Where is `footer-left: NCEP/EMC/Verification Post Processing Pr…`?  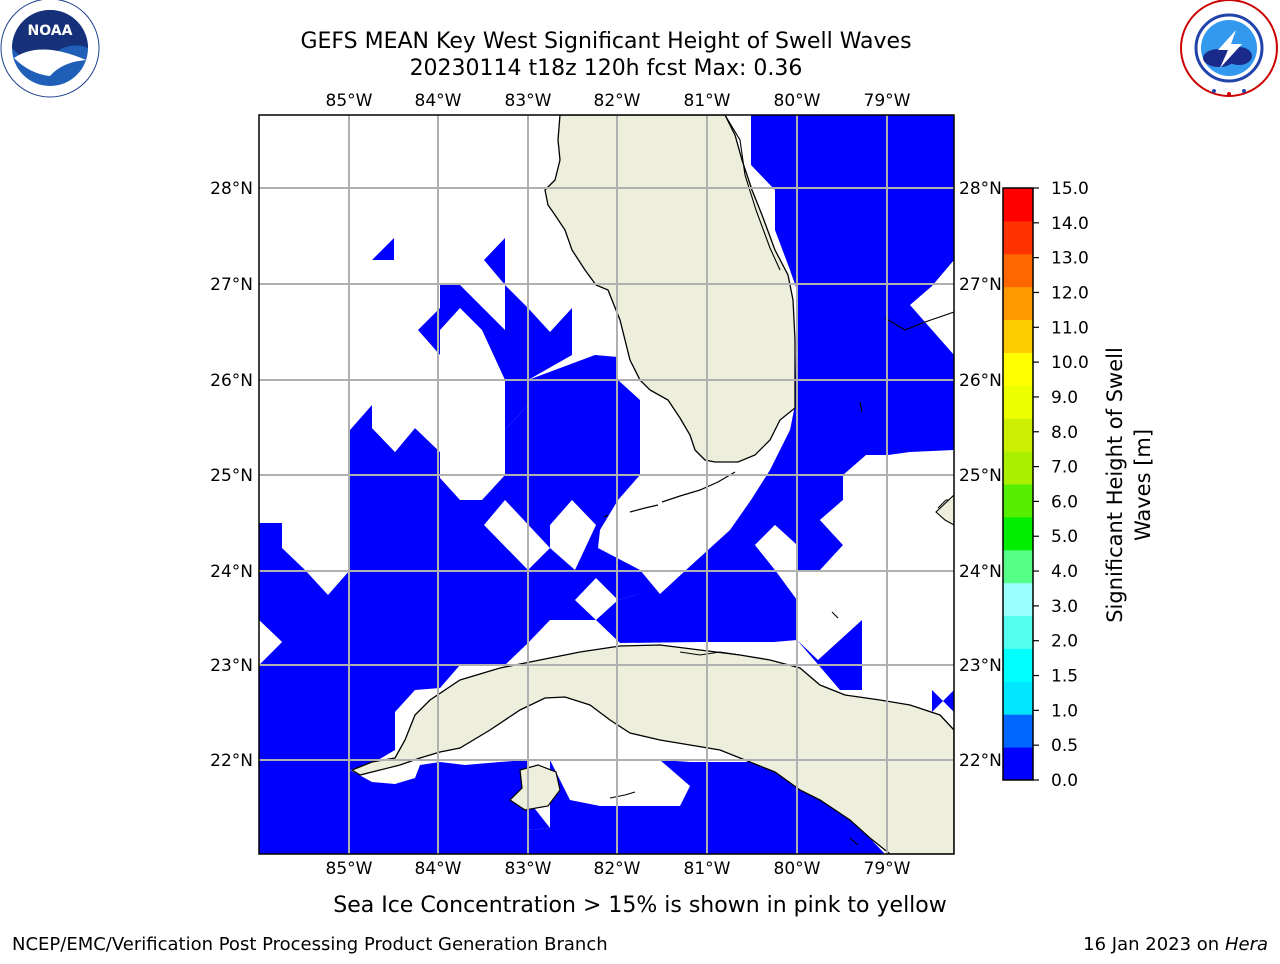
footer-left: NCEP/EMC/Verification Post Processing Pr… is located at coordinates (310, 944).